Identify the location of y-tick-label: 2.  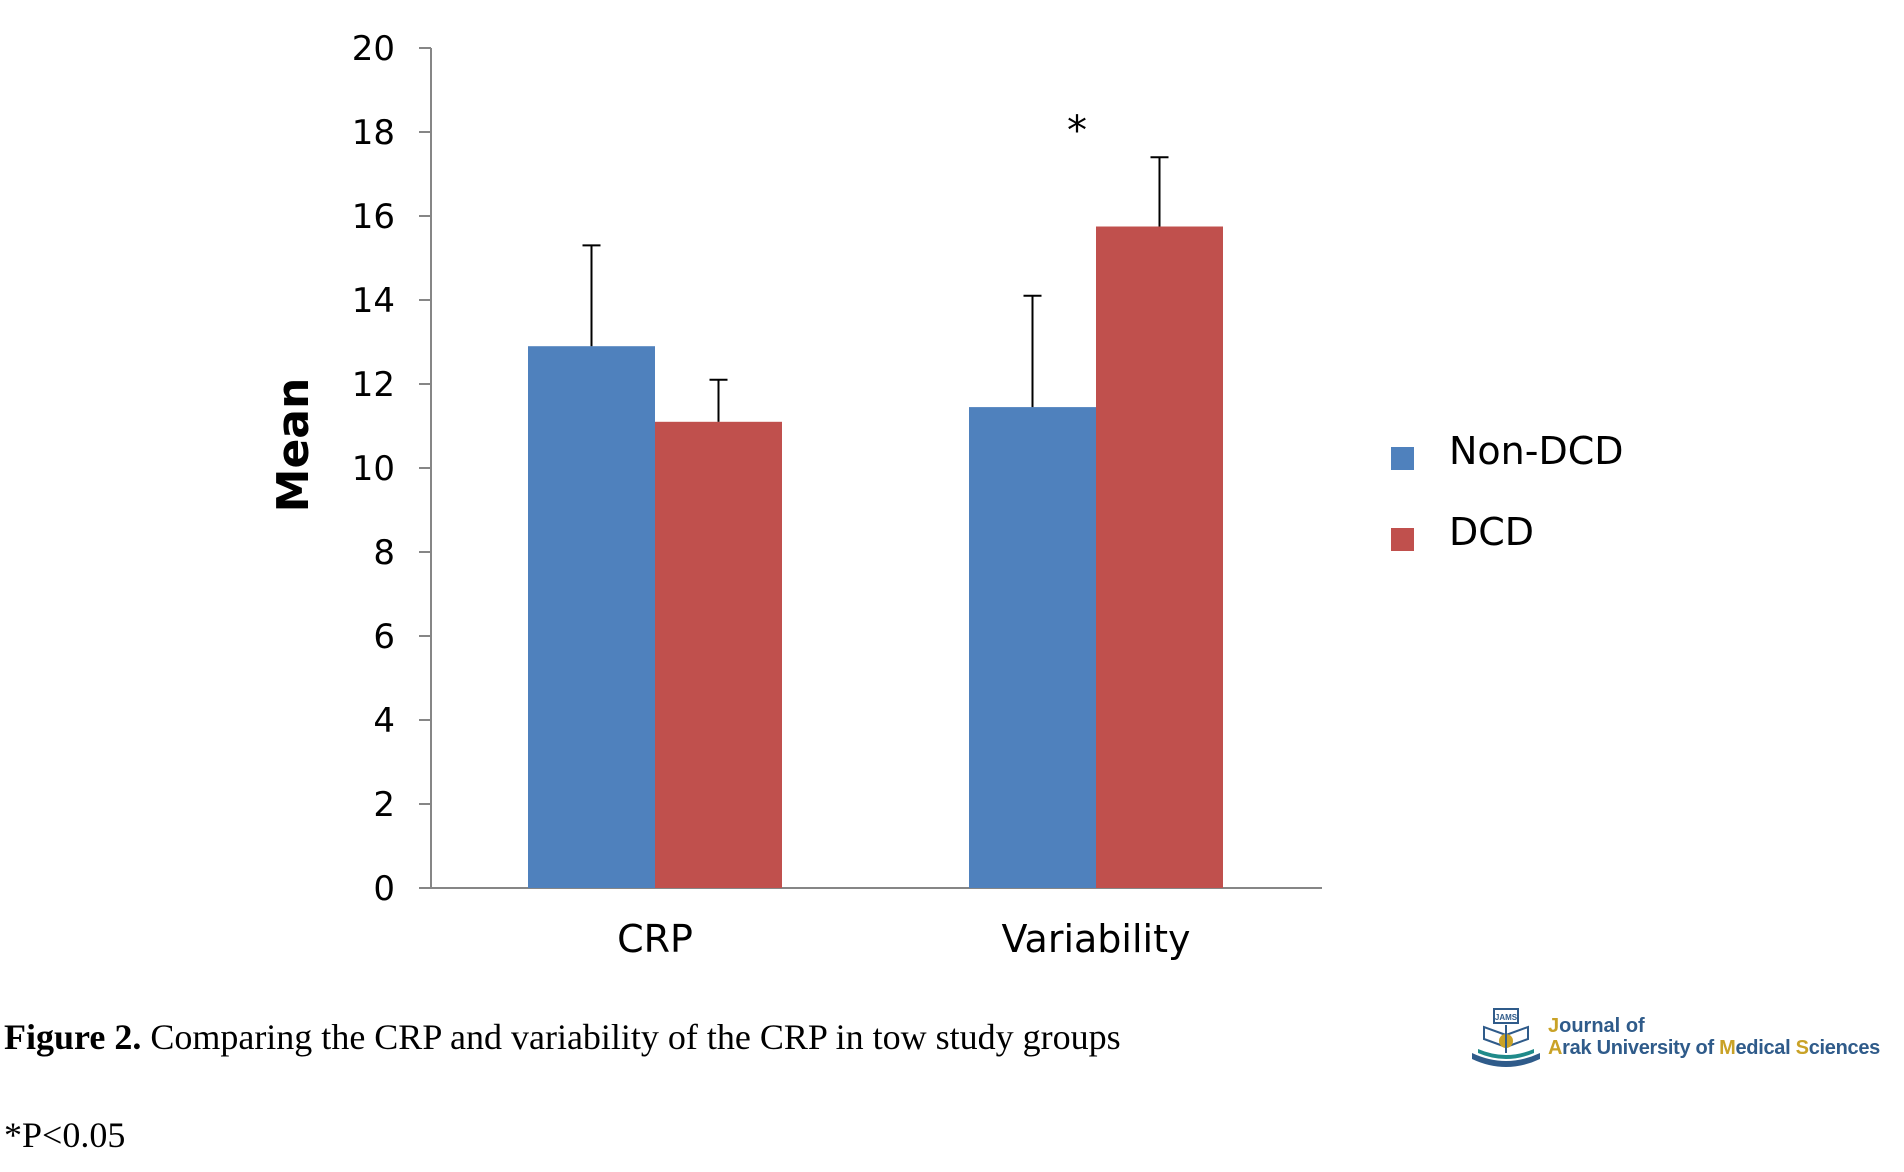
(384, 805).